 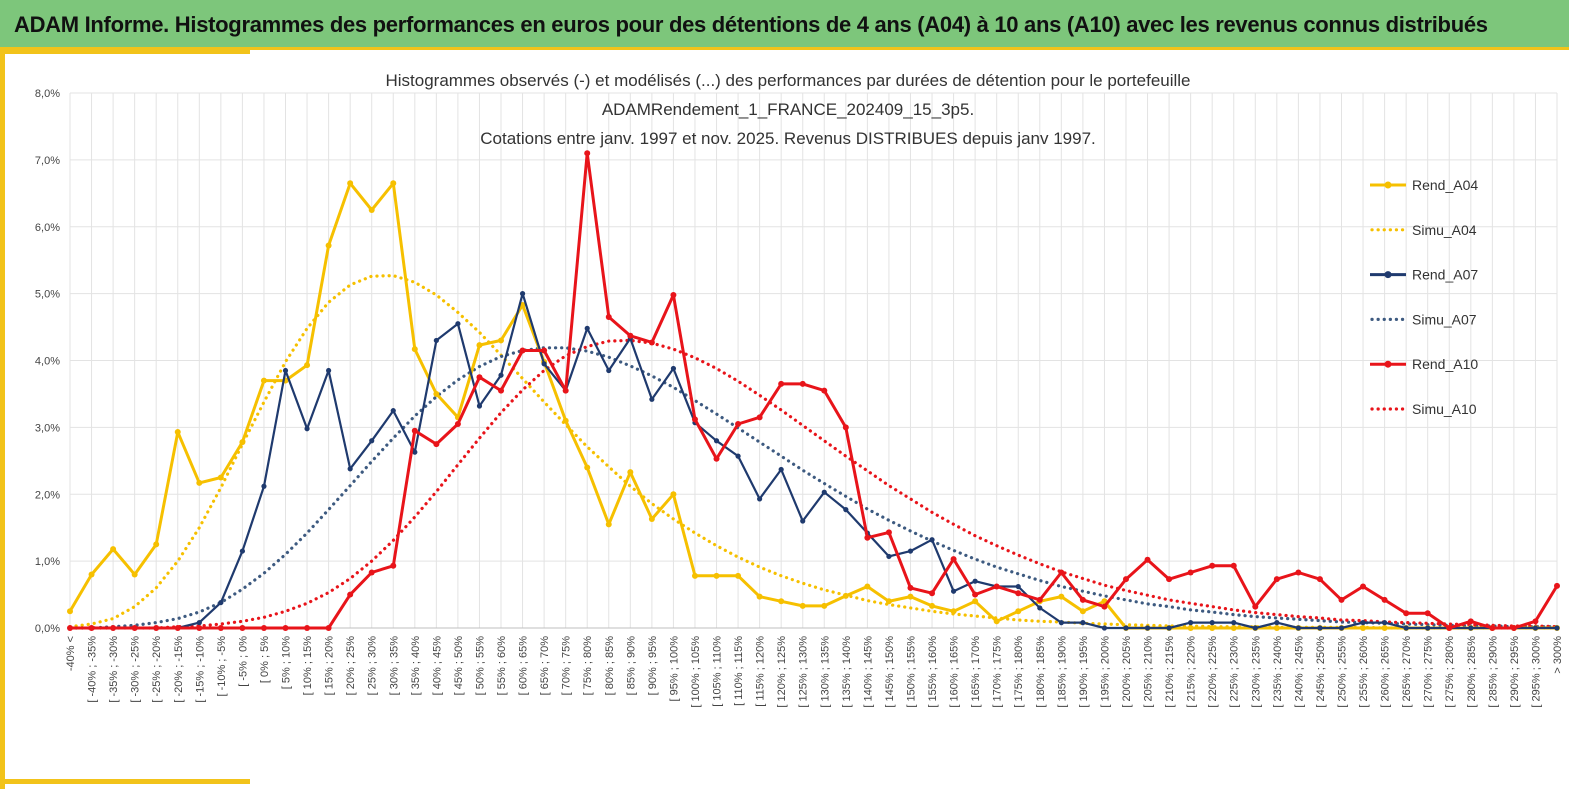 What do you see at coordinates (804, 672) in the screenshot?
I see `x-tick-label: [ 125% ; 130%` at bounding box center [804, 672].